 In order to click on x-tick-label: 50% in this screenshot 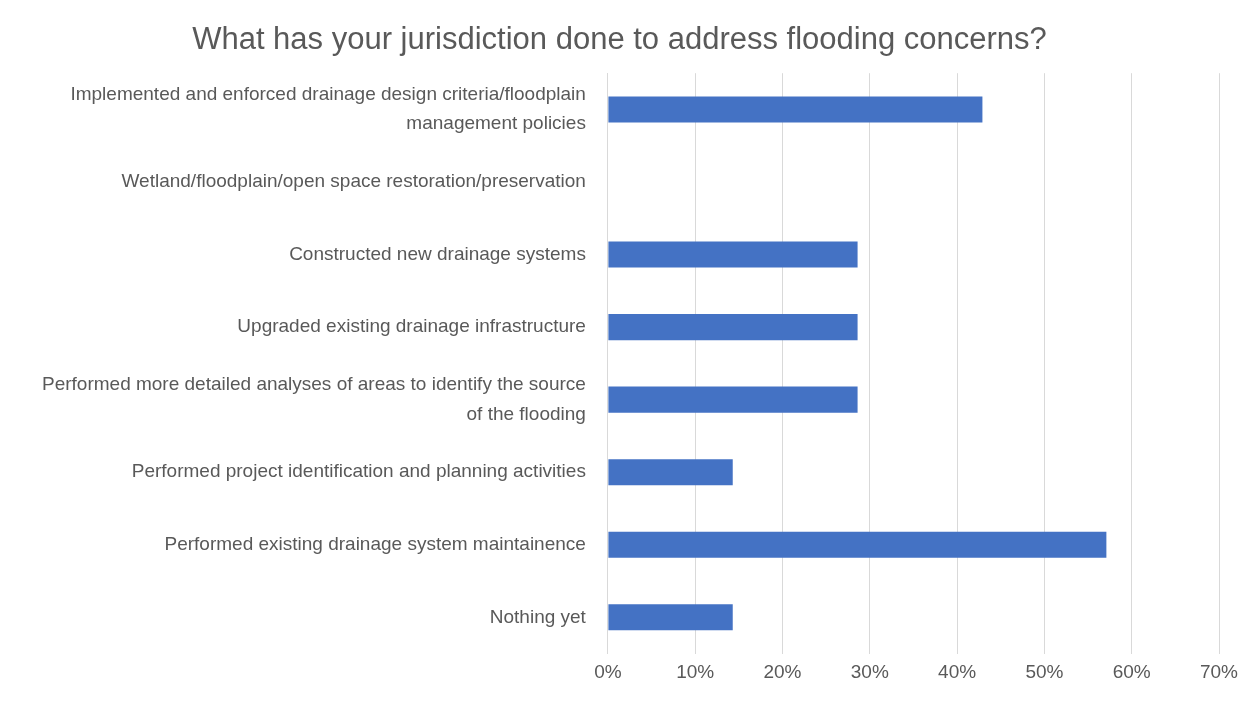, I will do `click(1044, 672)`.